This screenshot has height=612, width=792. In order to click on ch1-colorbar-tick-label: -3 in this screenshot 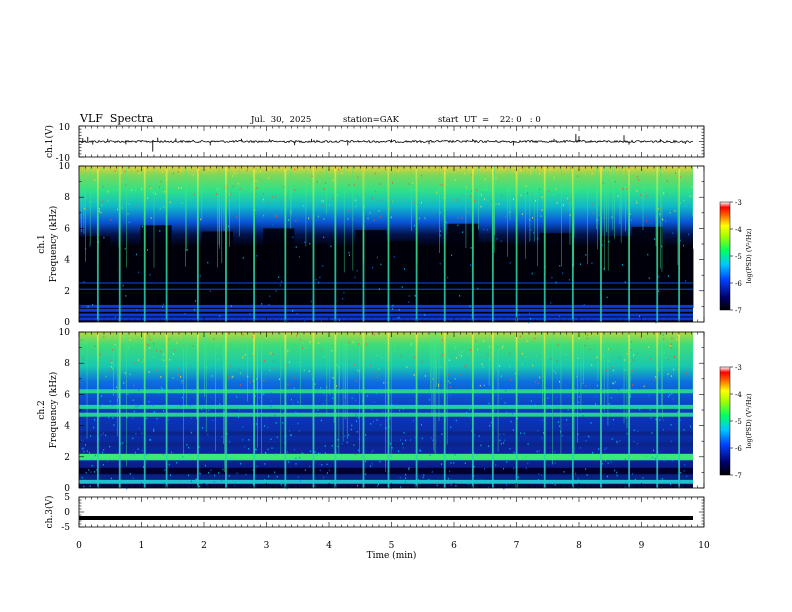, I will do `click(738, 203)`.